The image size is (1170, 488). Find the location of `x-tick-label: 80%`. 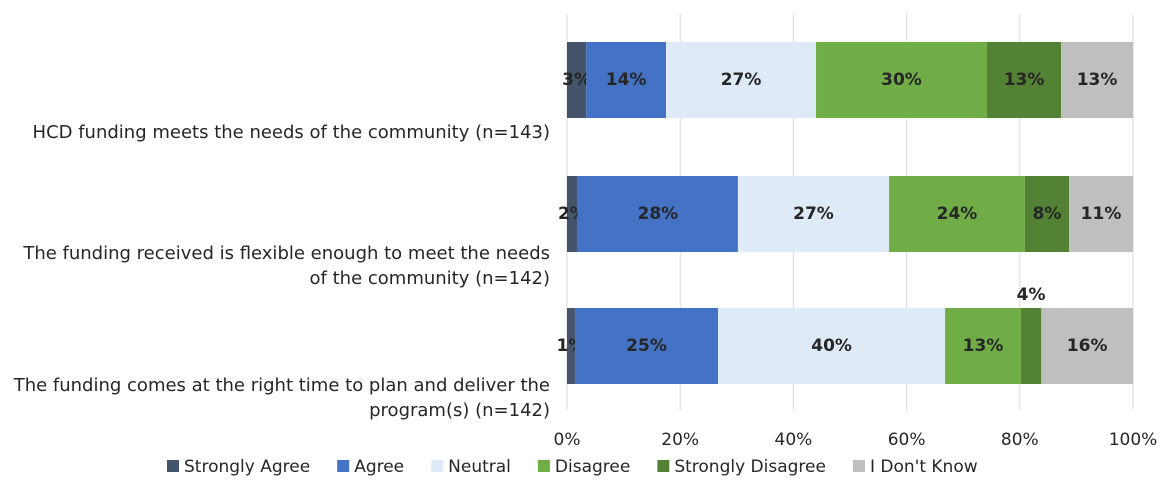

x-tick-label: 80% is located at coordinates (1020, 440).